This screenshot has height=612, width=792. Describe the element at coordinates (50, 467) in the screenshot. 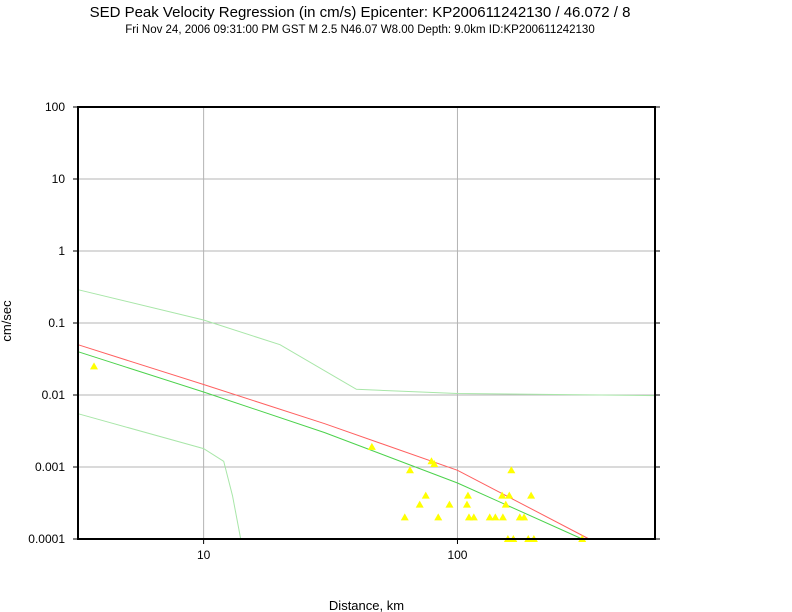

I see `y-tick-label: 0.001` at that location.